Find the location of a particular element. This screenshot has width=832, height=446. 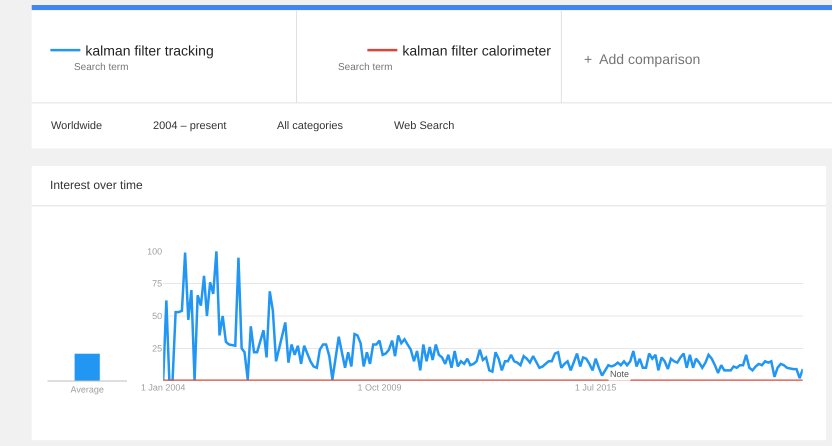

y-tick-label: 75 is located at coordinates (157, 283).